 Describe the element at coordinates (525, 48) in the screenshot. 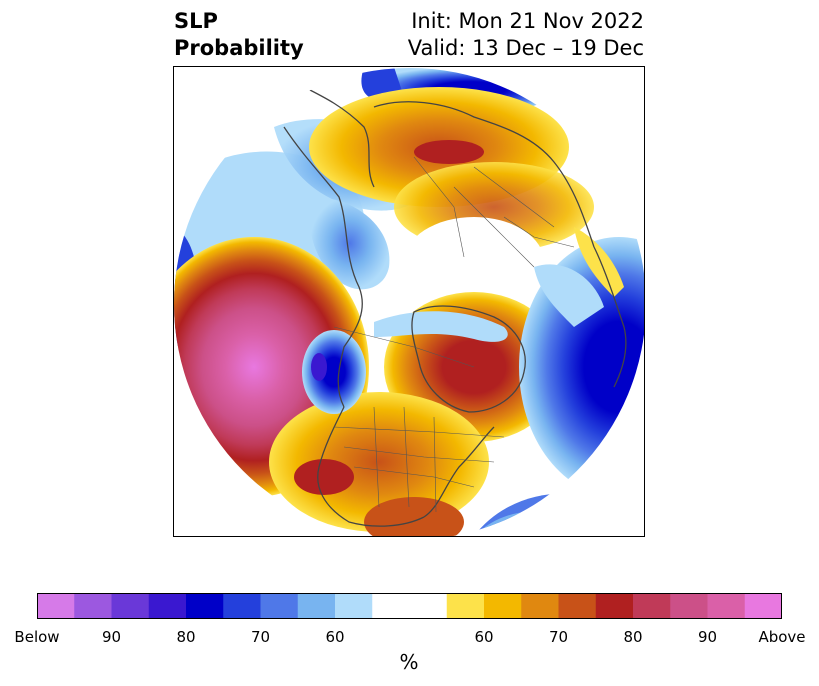

I see `valid-range: Valid: 13 Dec – 19 Dec` at that location.